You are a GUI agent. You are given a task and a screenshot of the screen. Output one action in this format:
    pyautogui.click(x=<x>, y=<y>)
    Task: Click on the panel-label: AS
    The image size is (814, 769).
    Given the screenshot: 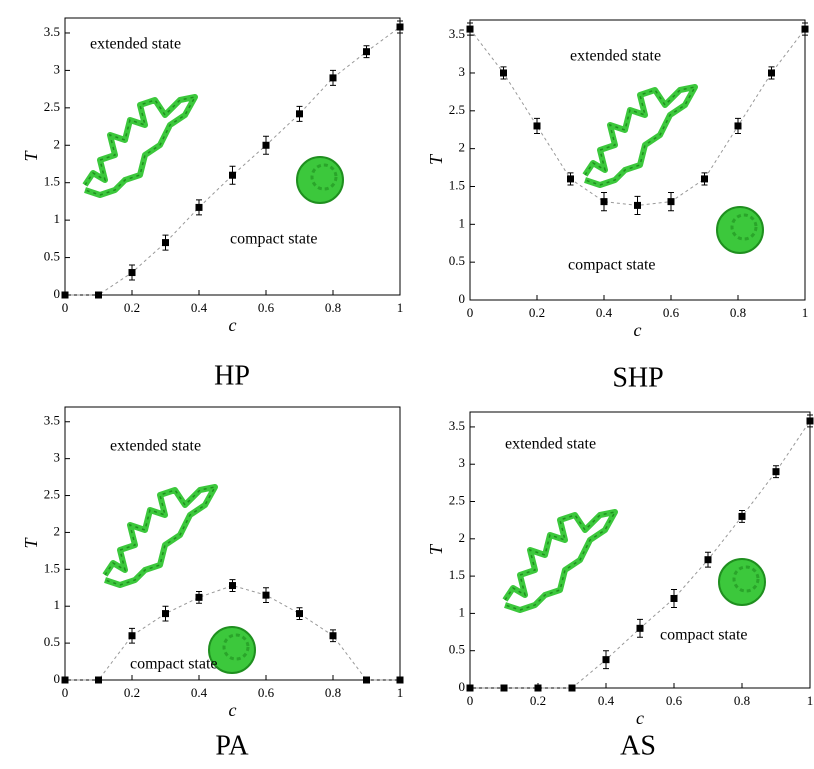 What is the action you would take?
    pyautogui.click(x=638, y=745)
    